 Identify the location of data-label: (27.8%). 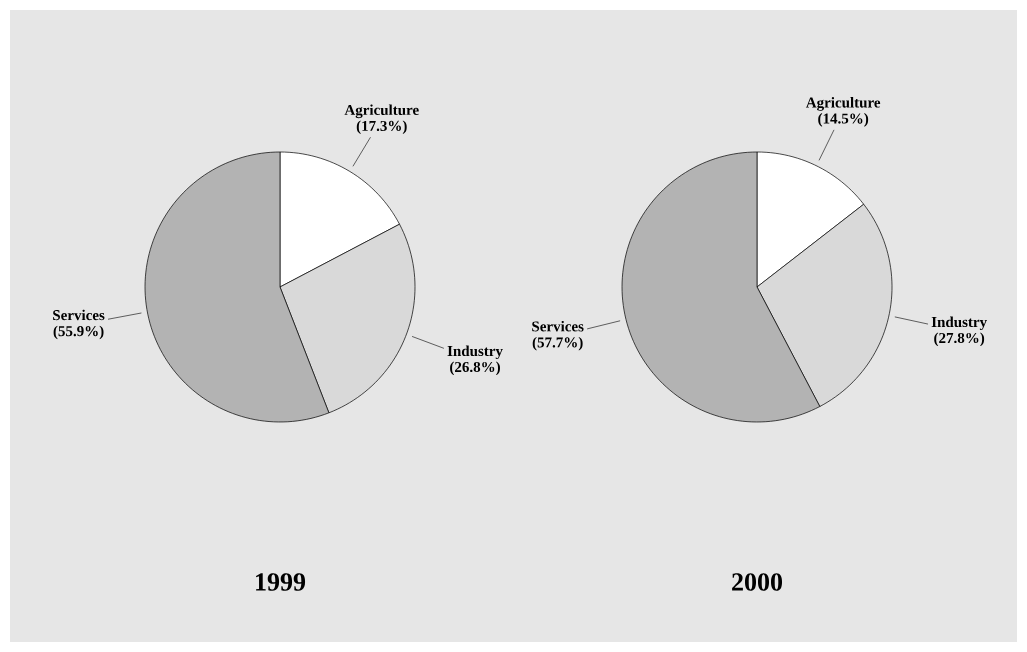
(959, 339).